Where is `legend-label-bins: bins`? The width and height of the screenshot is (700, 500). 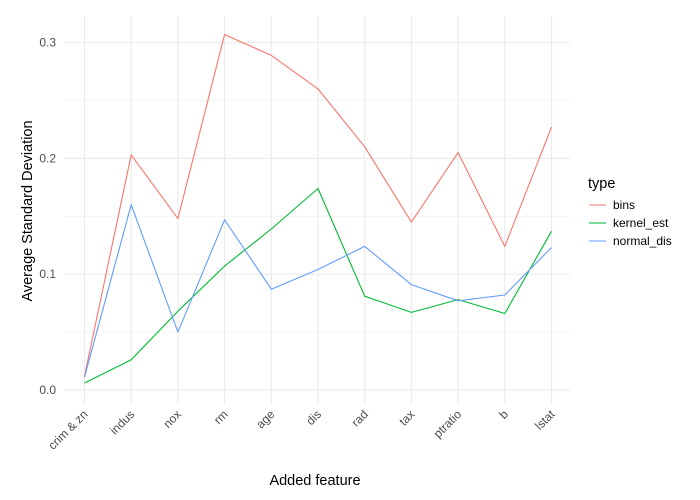 legend-label-bins: bins is located at coordinates (624, 205).